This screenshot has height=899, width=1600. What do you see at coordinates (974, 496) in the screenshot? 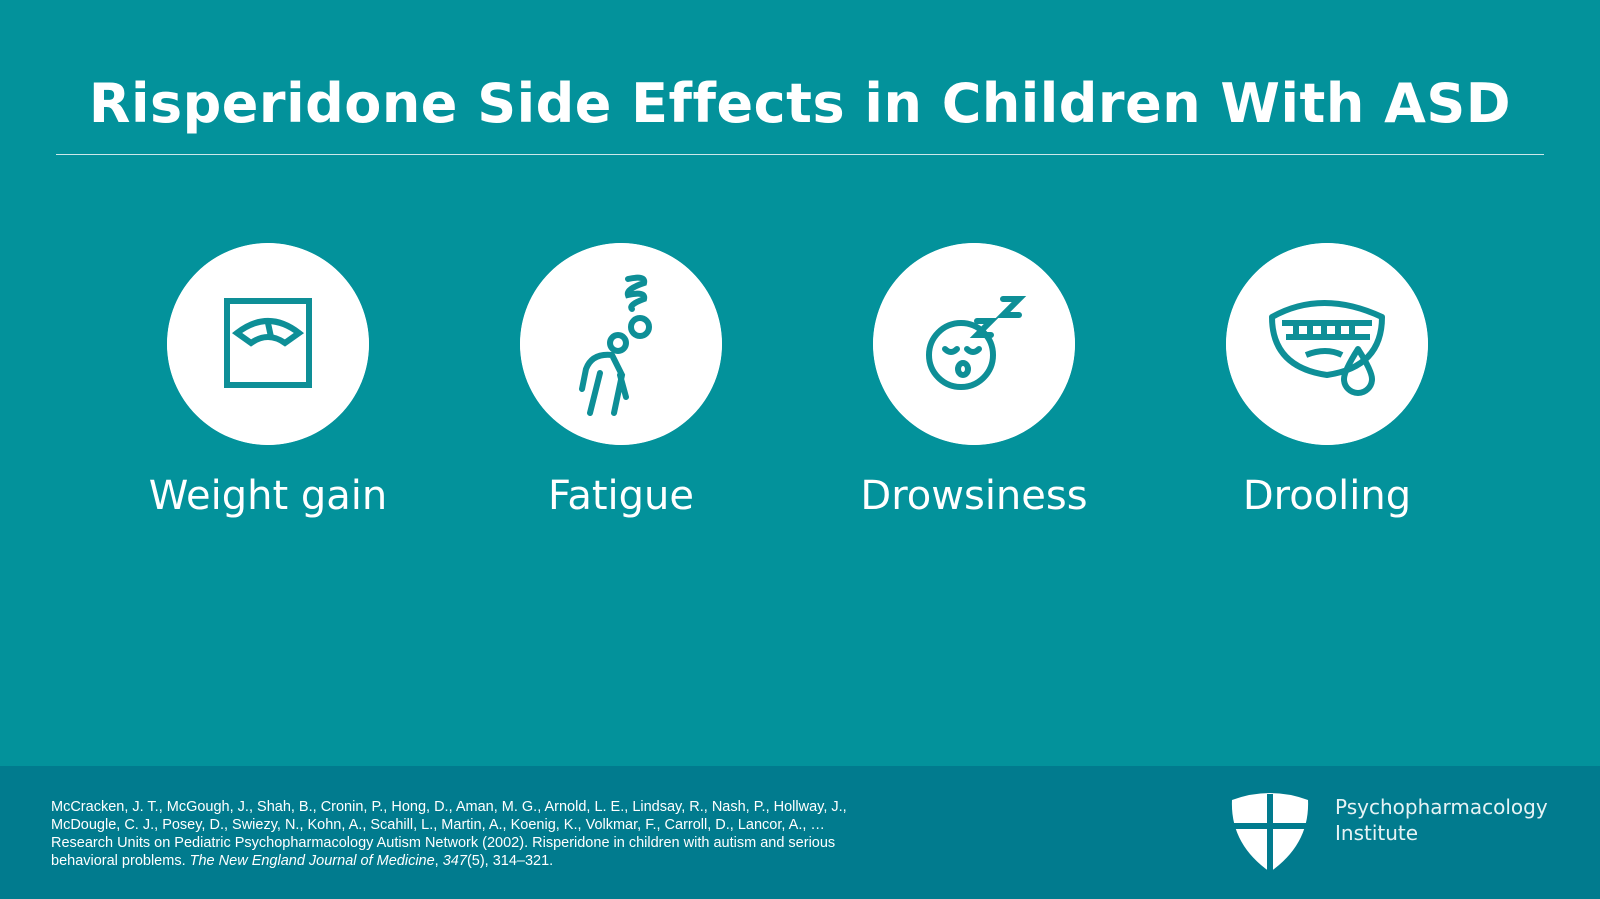
I see `item-label: Drowsiness` at bounding box center [974, 496].